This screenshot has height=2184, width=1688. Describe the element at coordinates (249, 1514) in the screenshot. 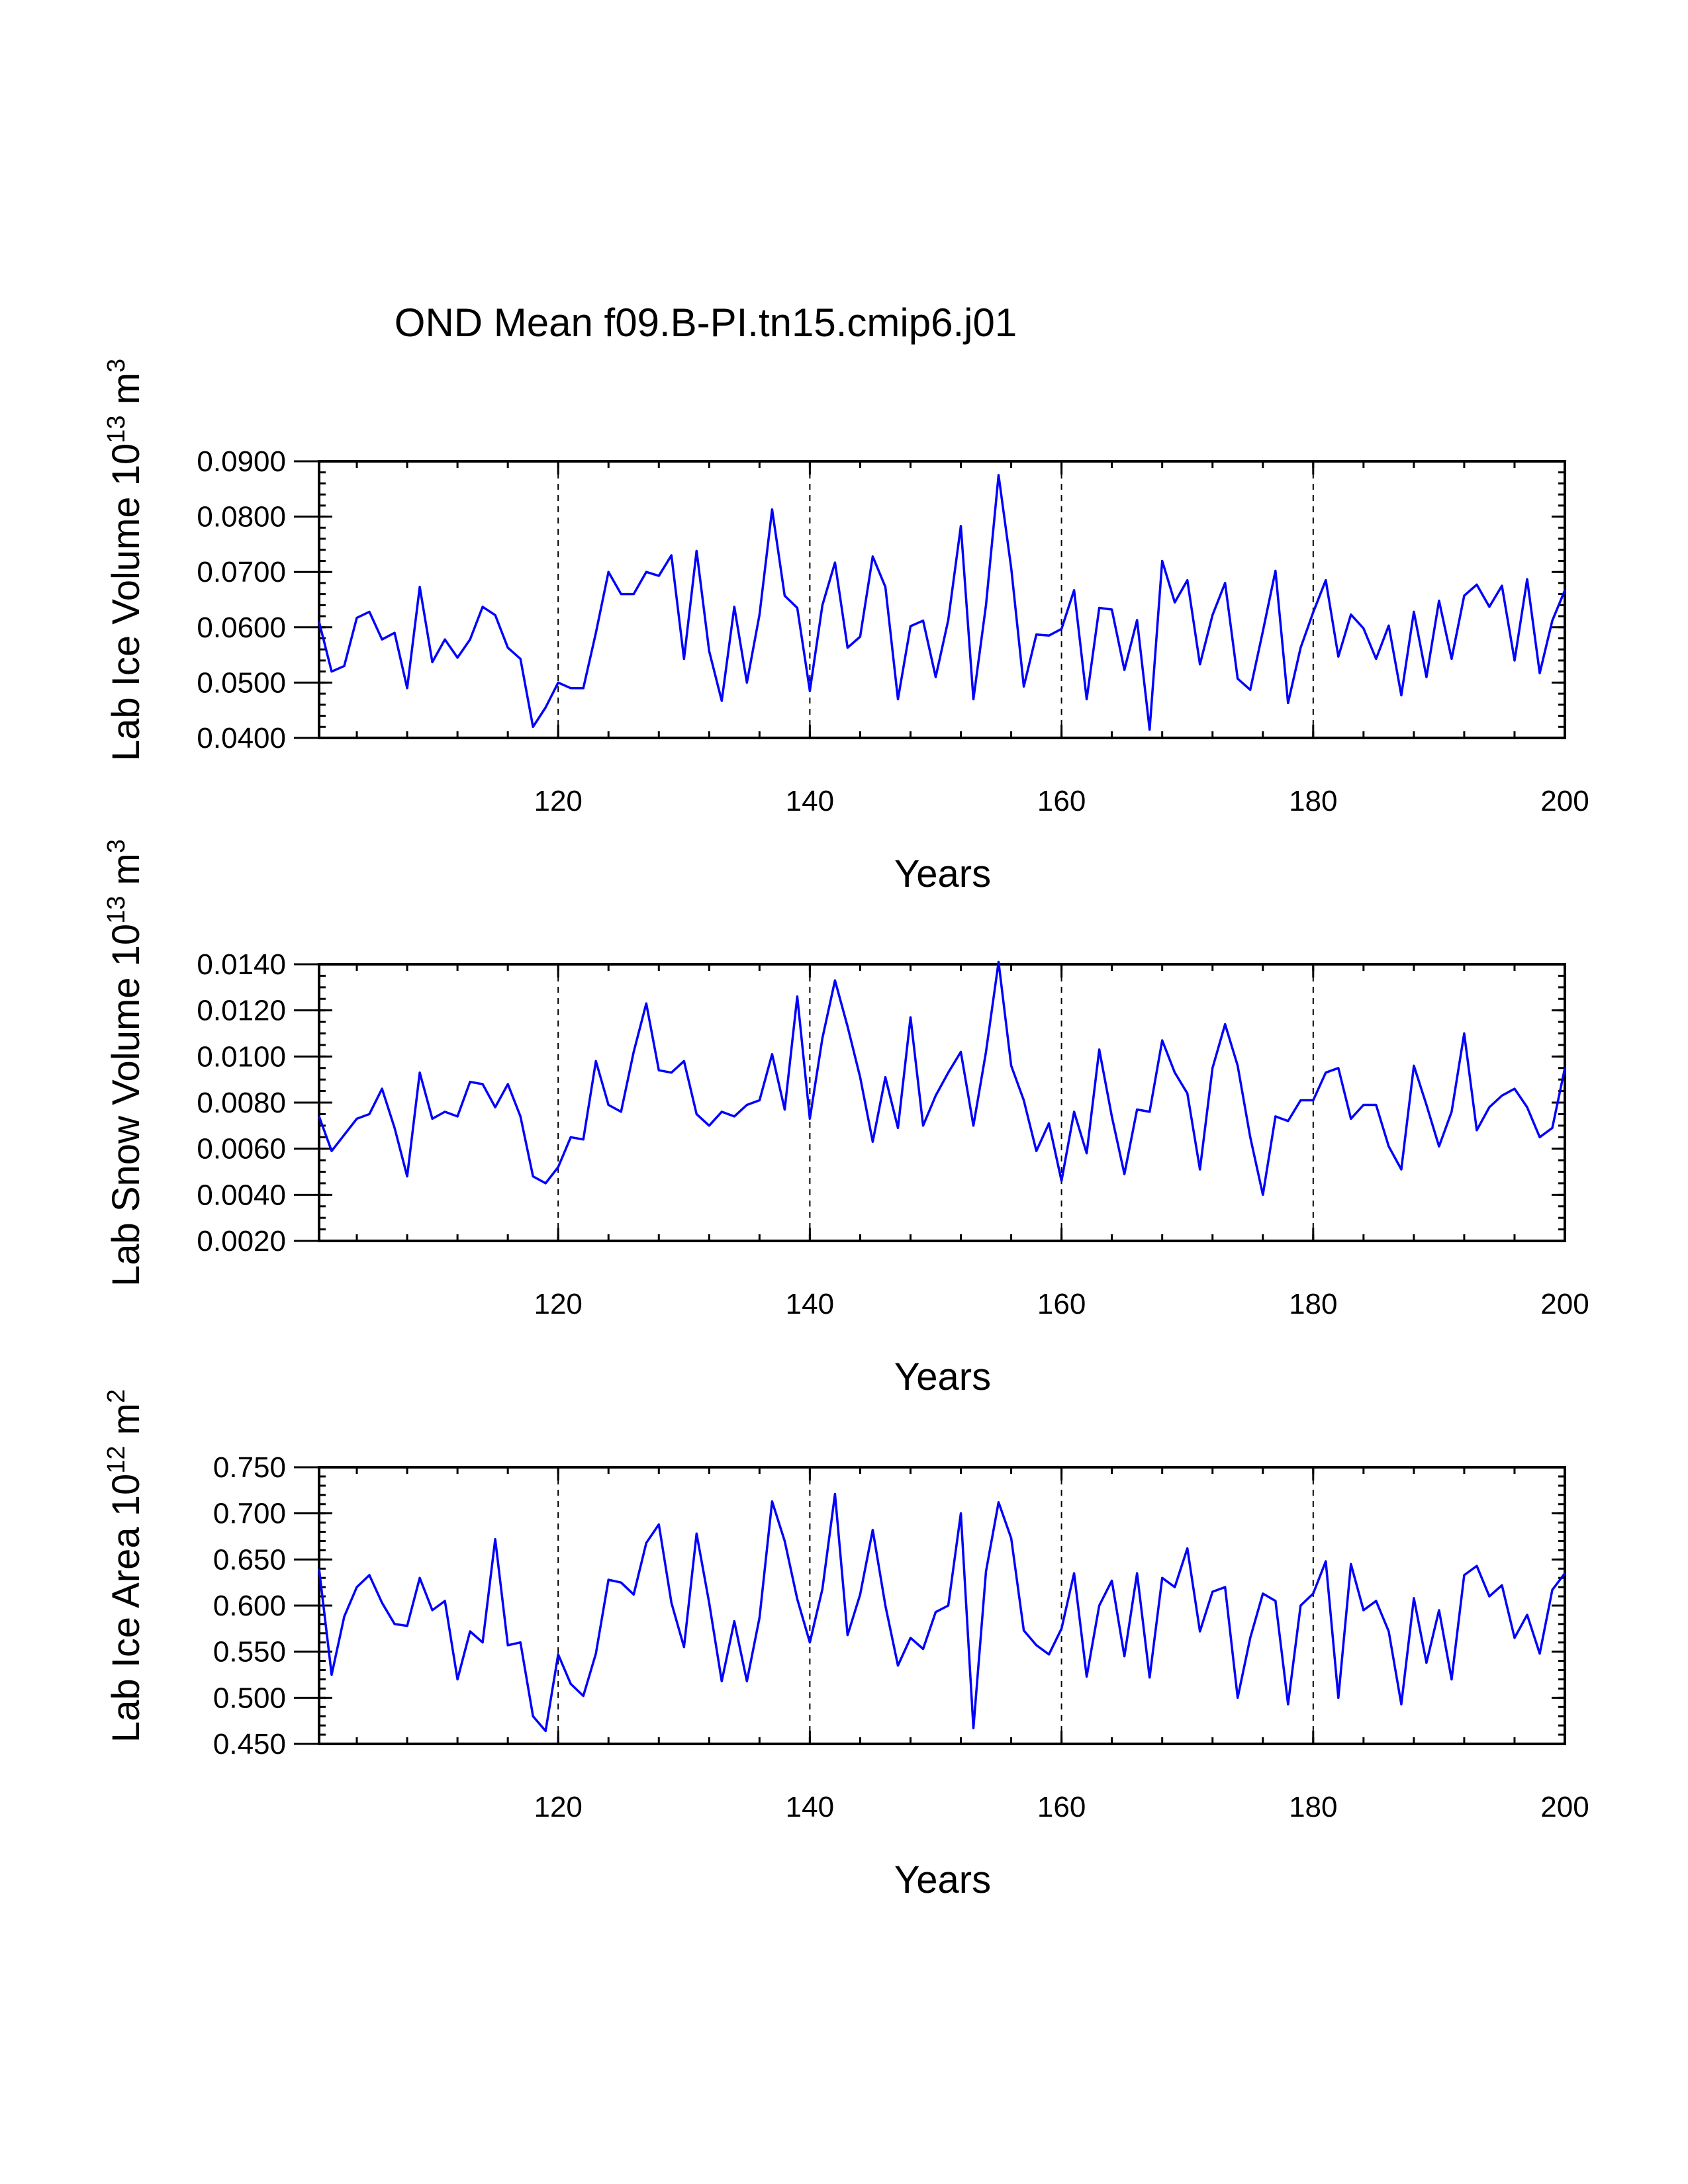

I see `y-tick-label: 0.700` at that location.